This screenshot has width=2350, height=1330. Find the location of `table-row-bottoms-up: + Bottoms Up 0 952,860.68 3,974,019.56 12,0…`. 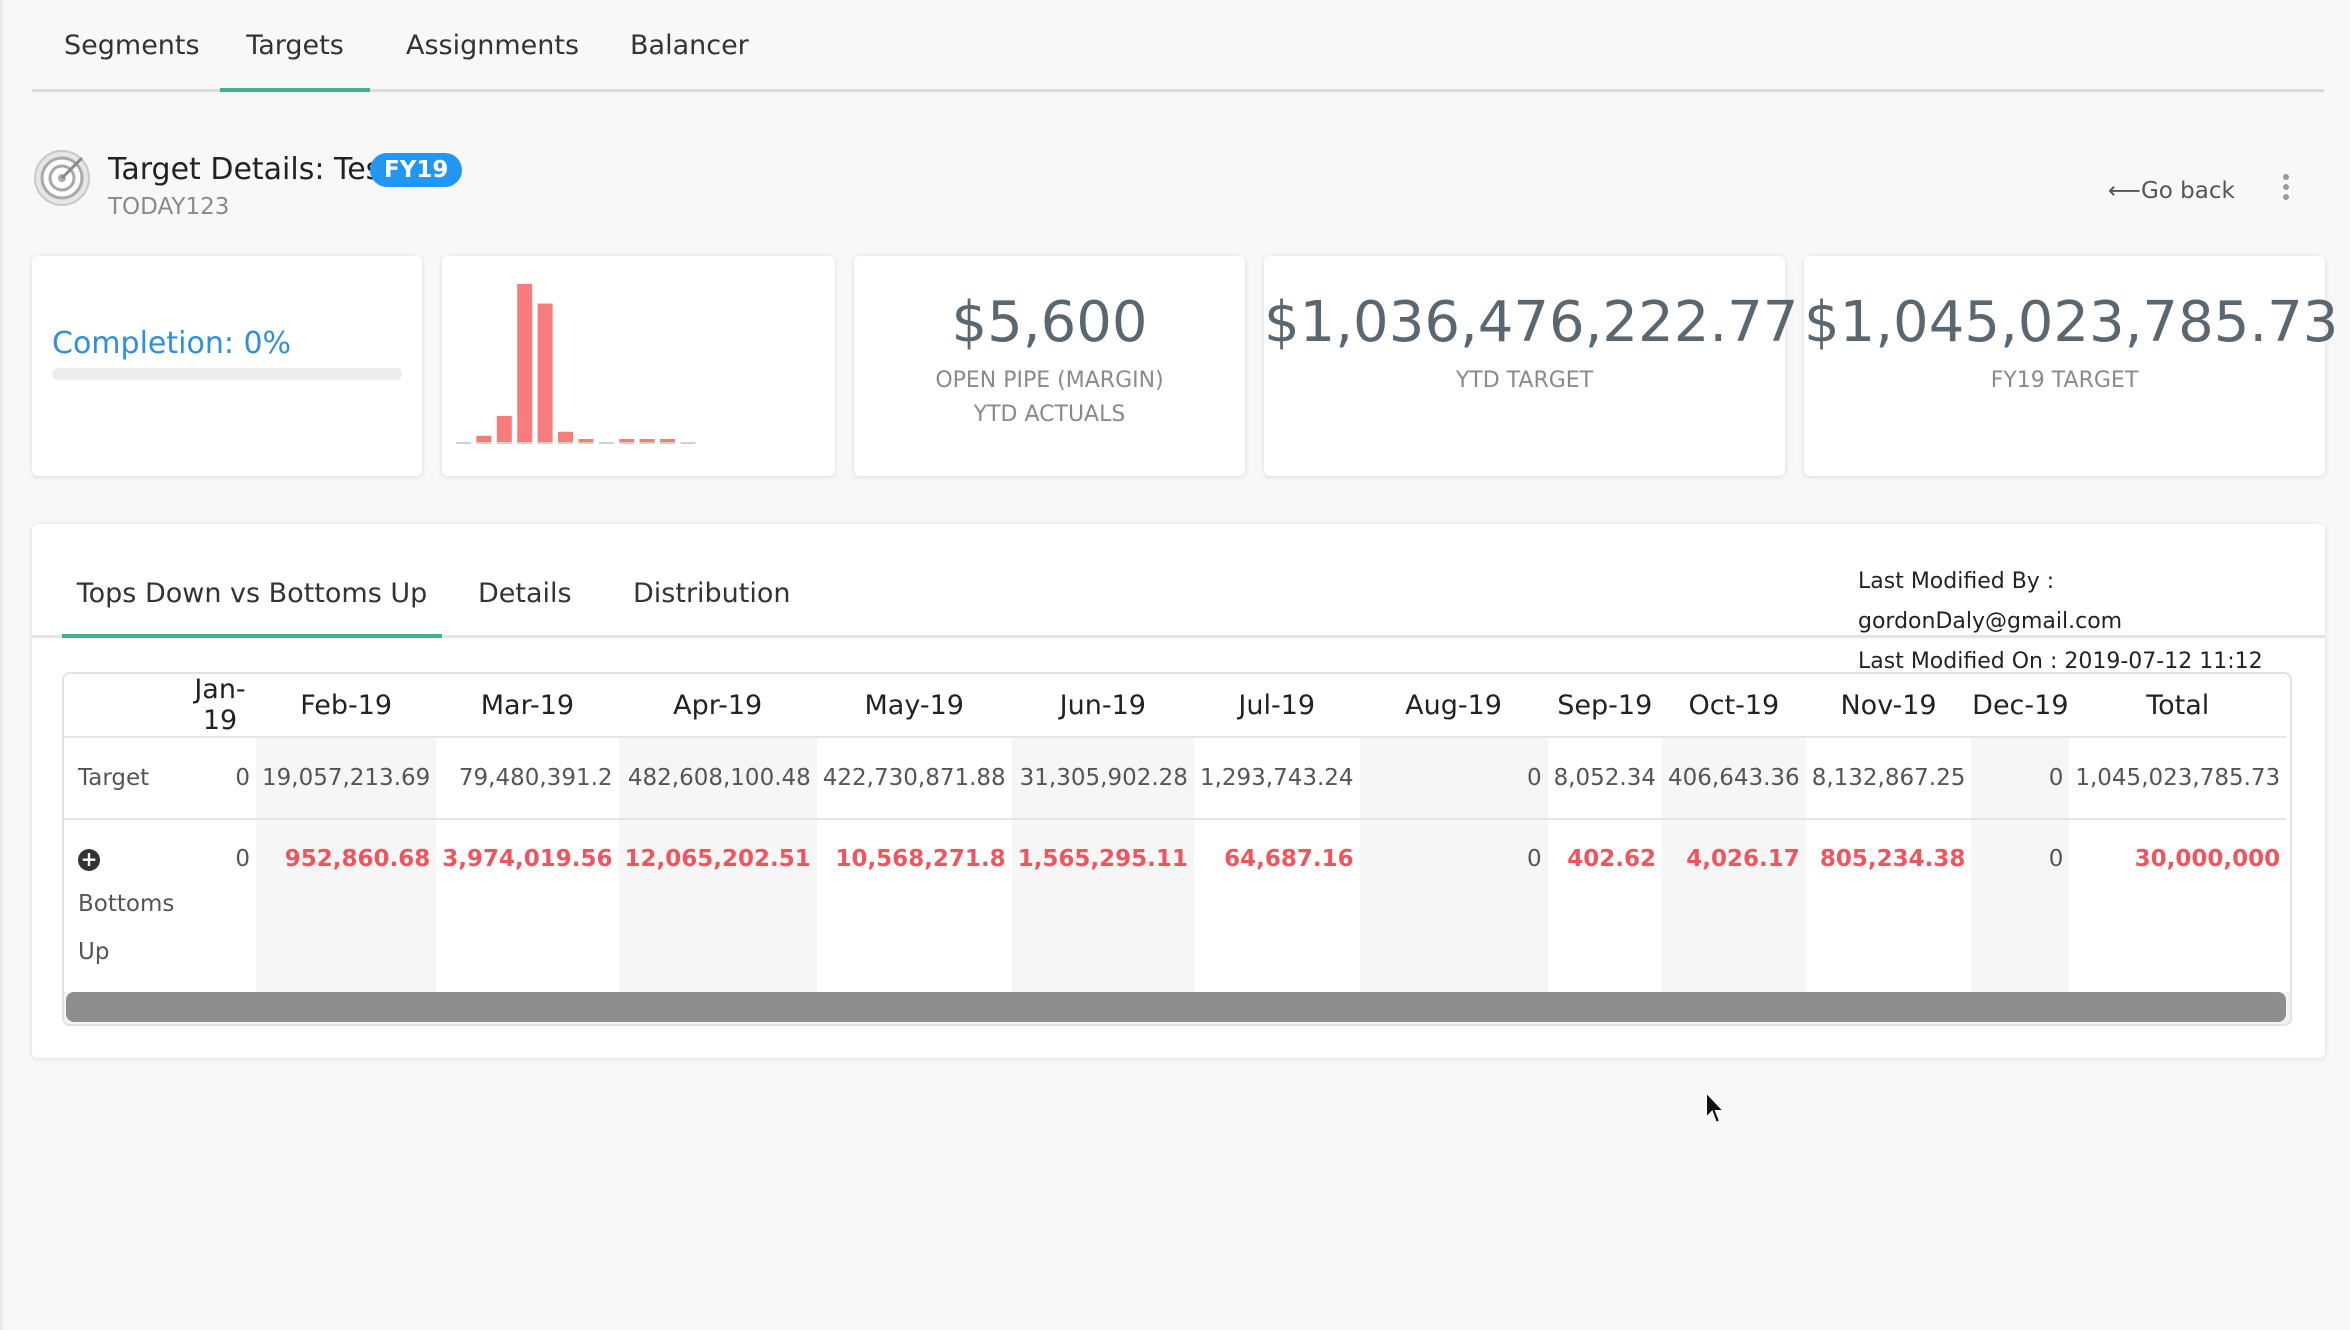

table-row-bottoms-up: + Bottoms Up 0 952,860.68 3,974,019.56 12,0… is located at coordinates (1175, 907).